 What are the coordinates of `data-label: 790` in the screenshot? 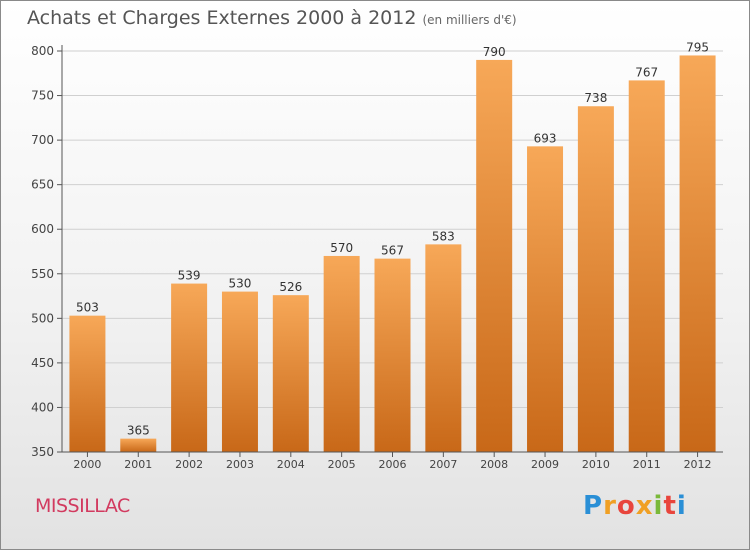 It's located at (494, 52).